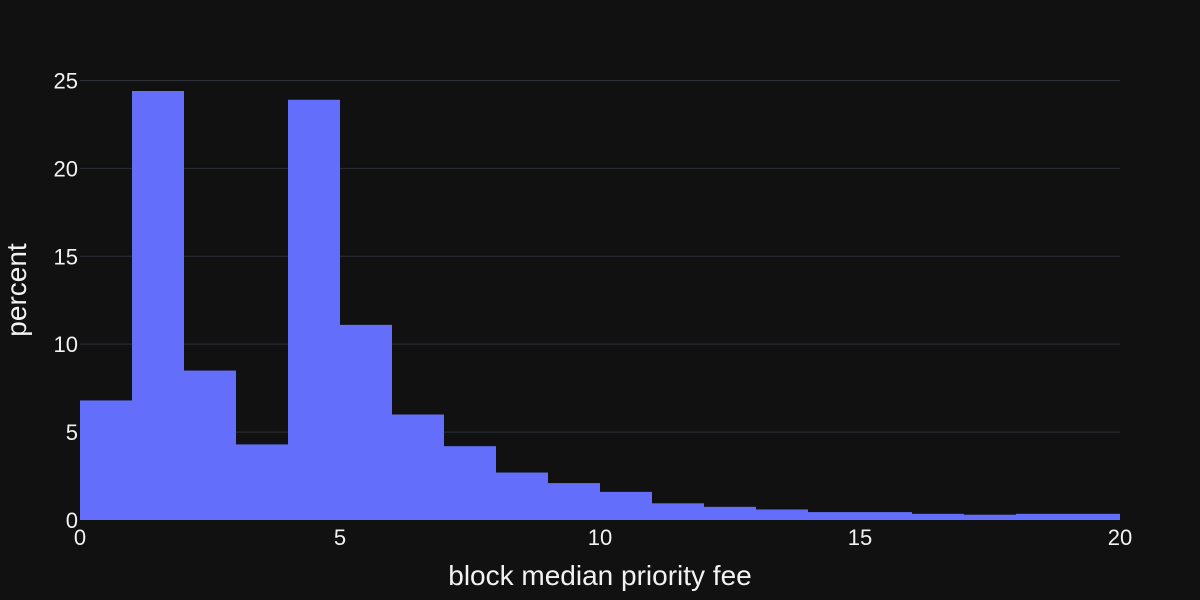 The height and width of the screenshot is (600, 1200). What do you see at coordinates (66, 344) in the screenshot?
I see `y-tick-label: 10` at bounding box center [66, 344].